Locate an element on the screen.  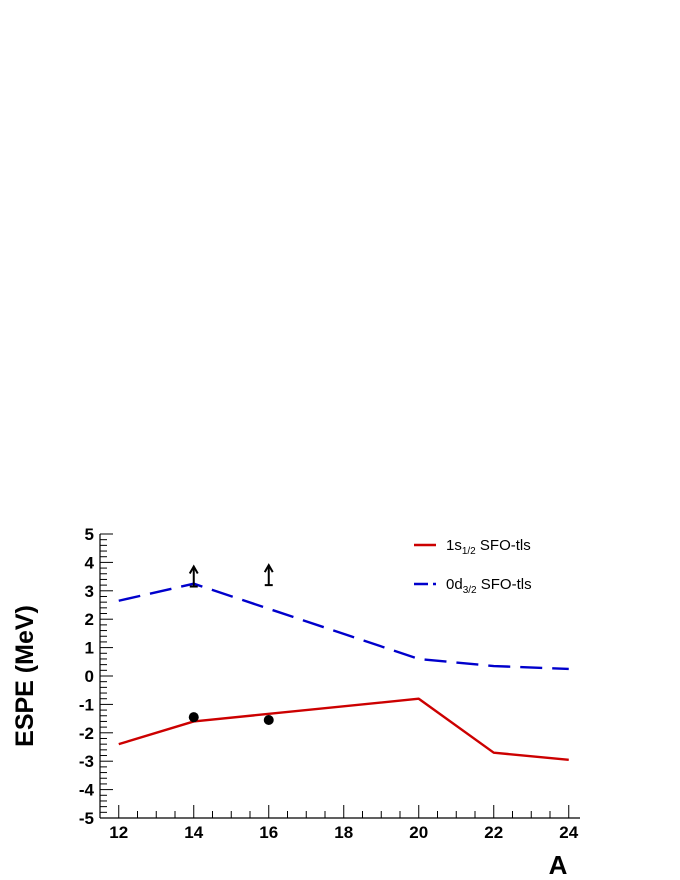
x-tick-label: 20 is located at coordinates (418, 832).